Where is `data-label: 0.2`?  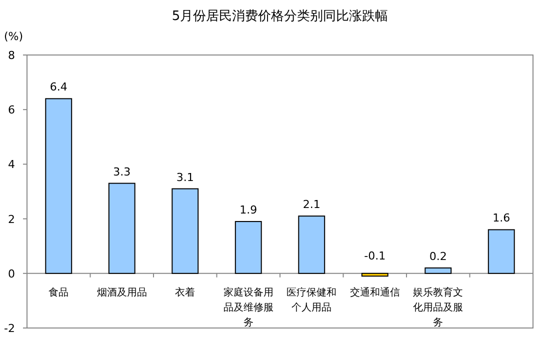 data-label: 0.2 is located at coordinates (438, 256).